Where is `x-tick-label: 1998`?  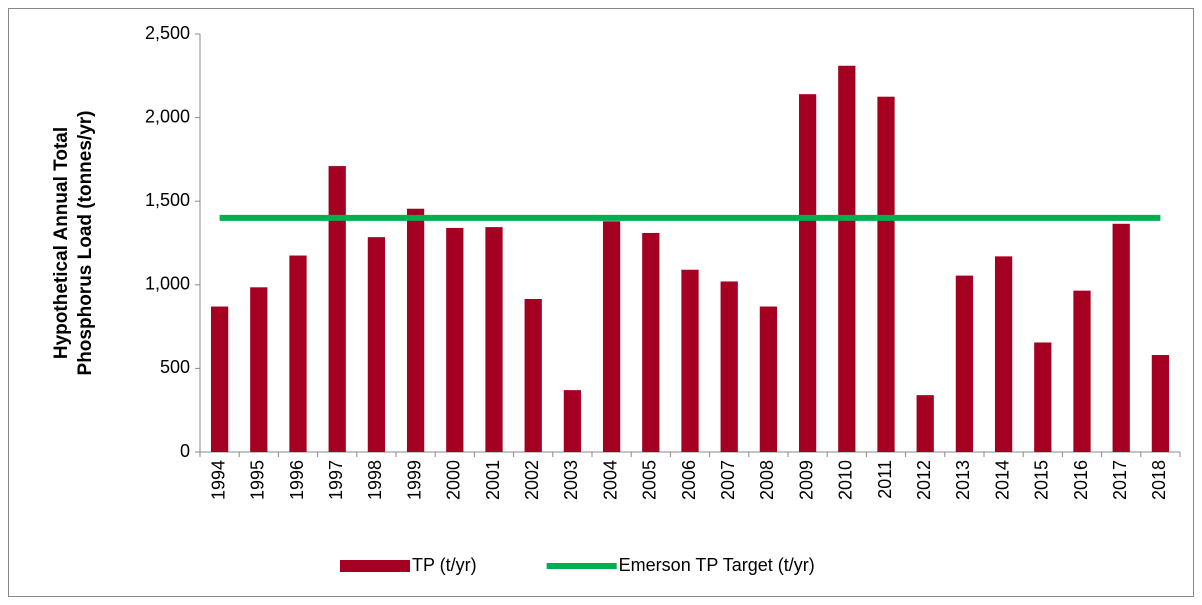 x-tick-label: 1998 is located at coordinates (375, 480).